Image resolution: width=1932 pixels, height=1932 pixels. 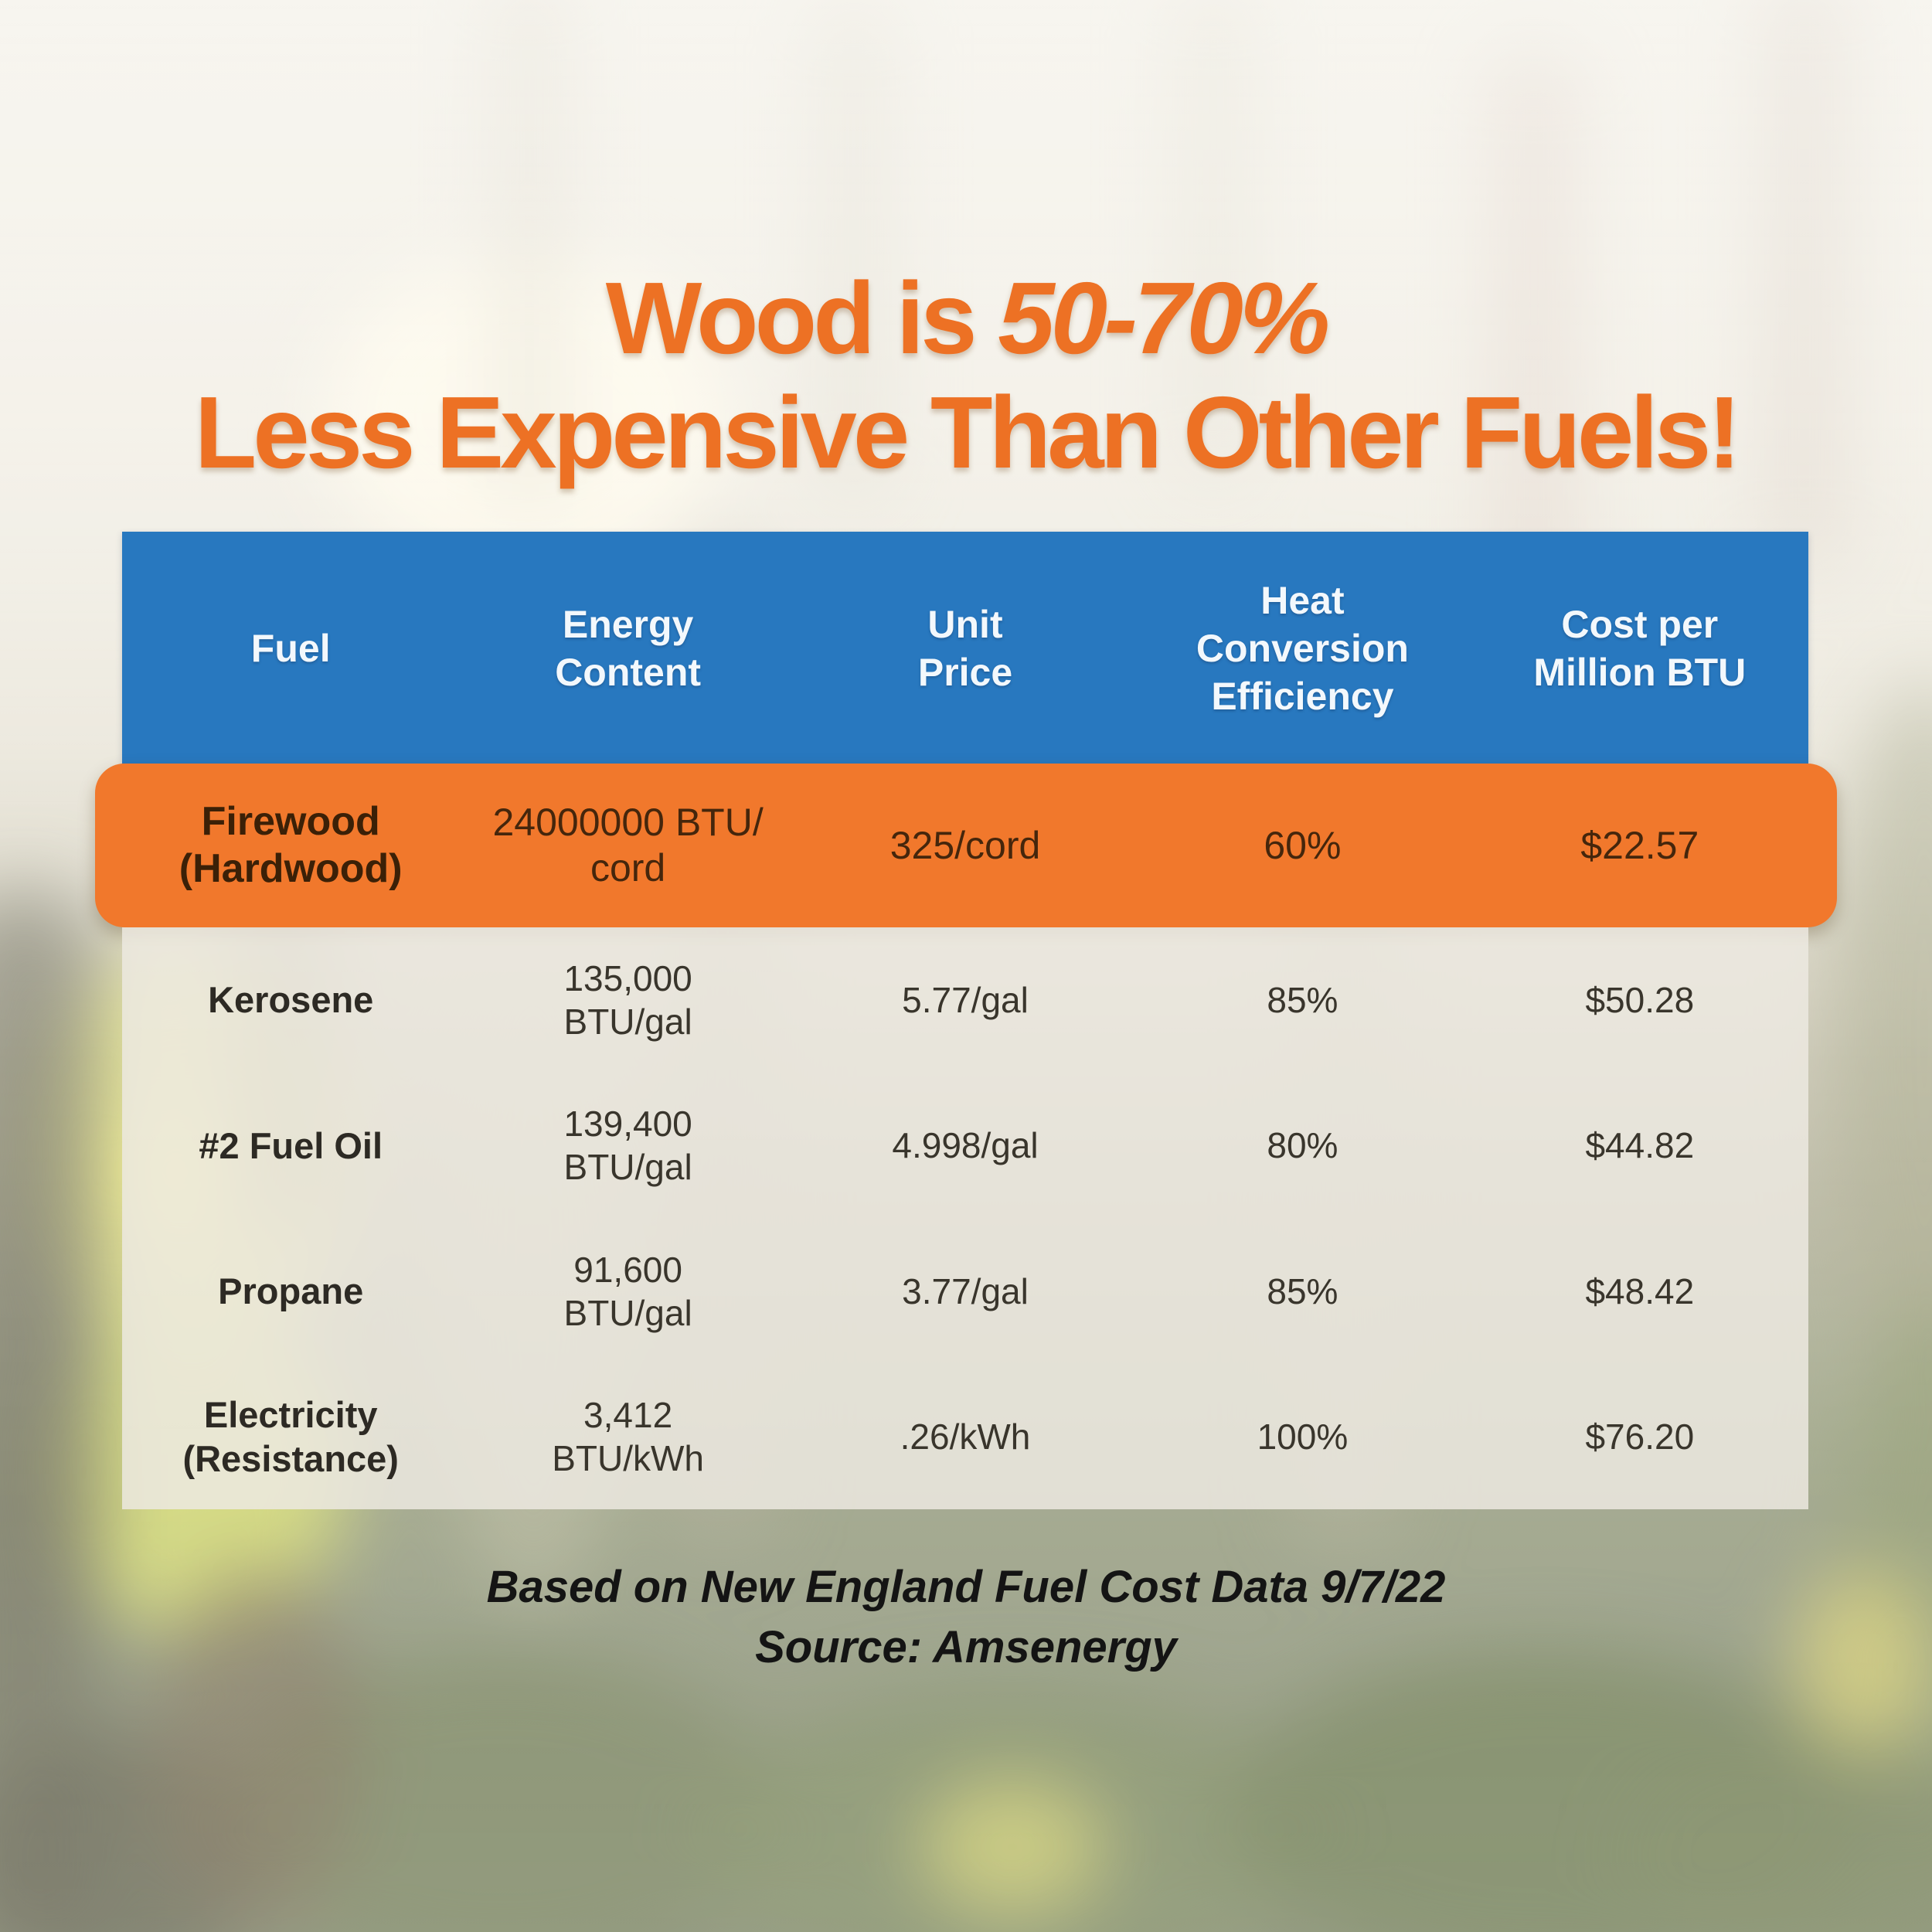 What do you see at coordinates (628, 1436) in the screenshot?
I see `cell-energy-content: 3,412 BTU/kWh` at bounding box center [628, 1436].